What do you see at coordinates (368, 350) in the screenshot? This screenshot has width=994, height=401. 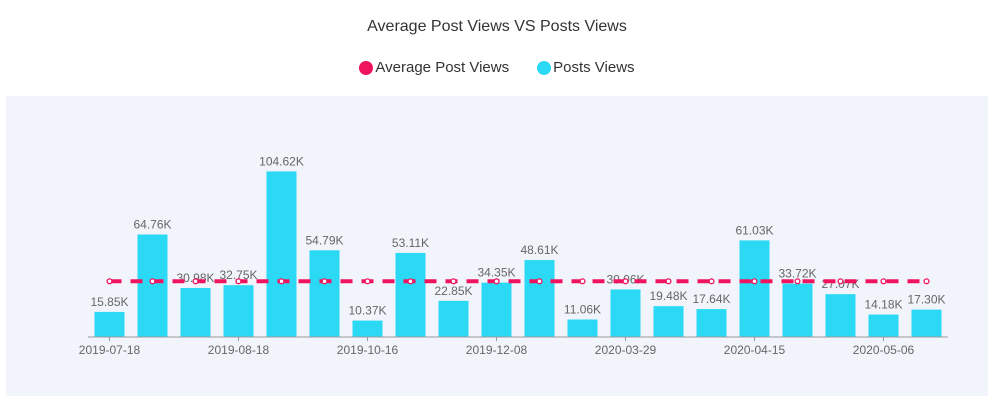 I see `x-tick-label: 2019-10-16` at bounding box center [368, 350].